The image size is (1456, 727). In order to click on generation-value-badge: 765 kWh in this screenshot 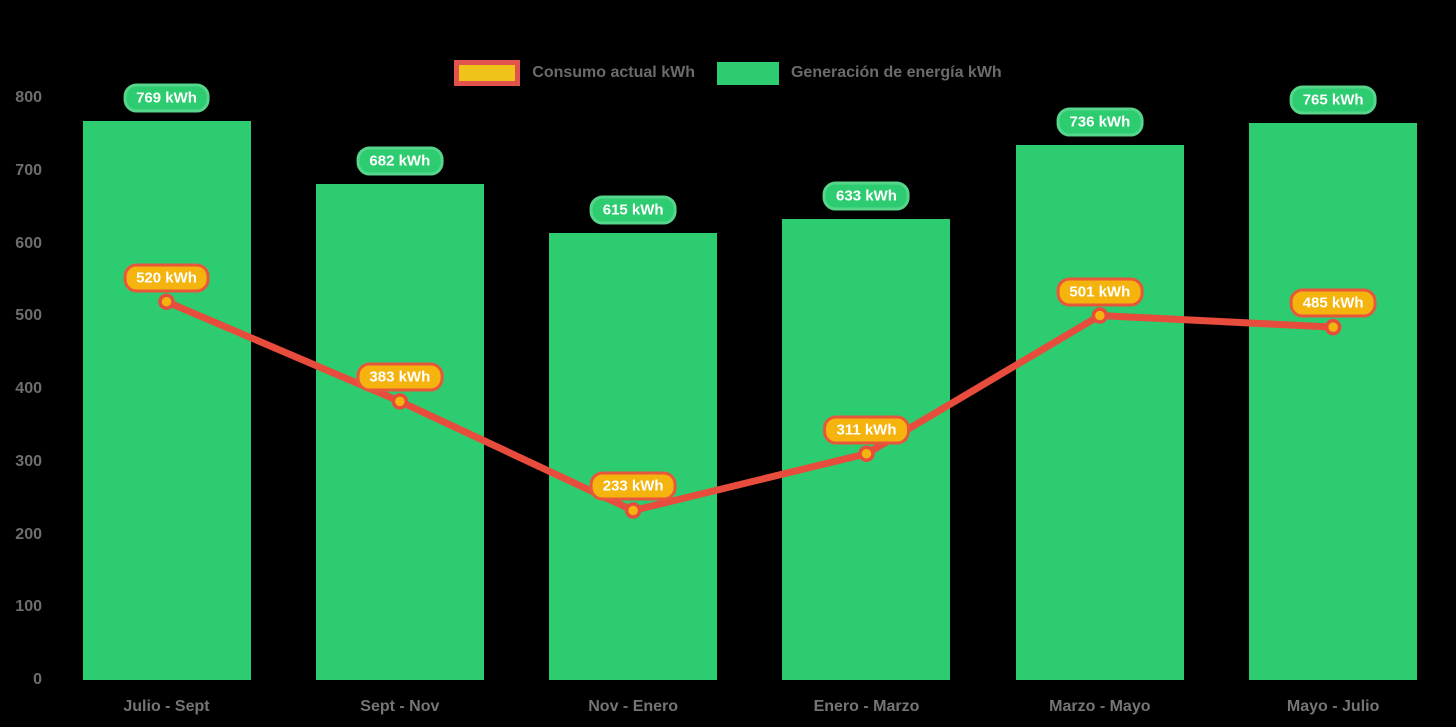, I will do `click(1333, 100)`.